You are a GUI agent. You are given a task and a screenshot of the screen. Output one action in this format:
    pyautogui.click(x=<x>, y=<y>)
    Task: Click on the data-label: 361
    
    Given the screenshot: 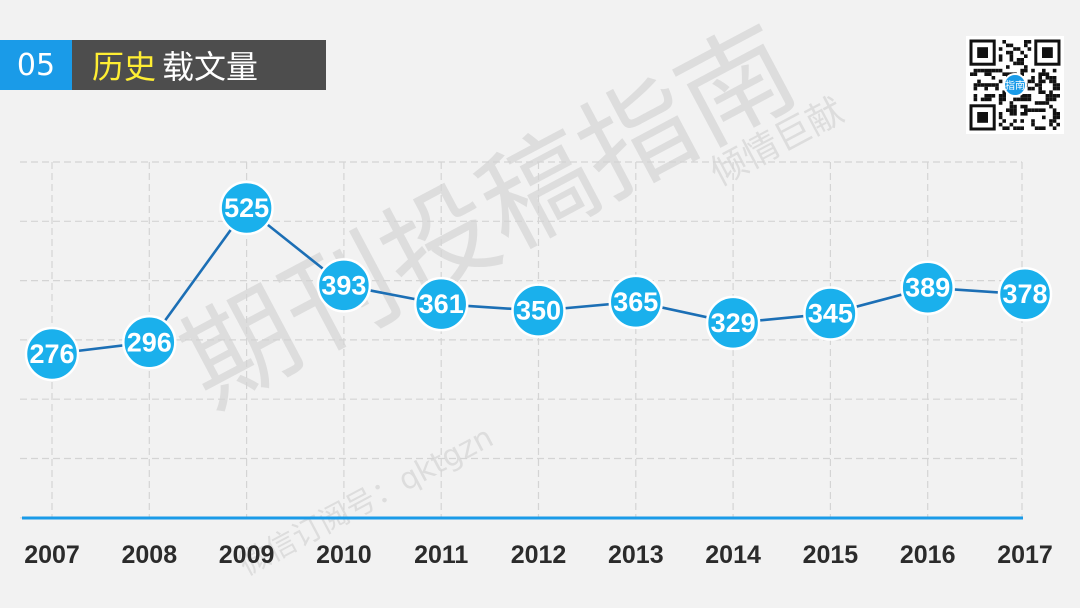 What is the action you would take?
    pyautogui.click(x=441, y=304)
    